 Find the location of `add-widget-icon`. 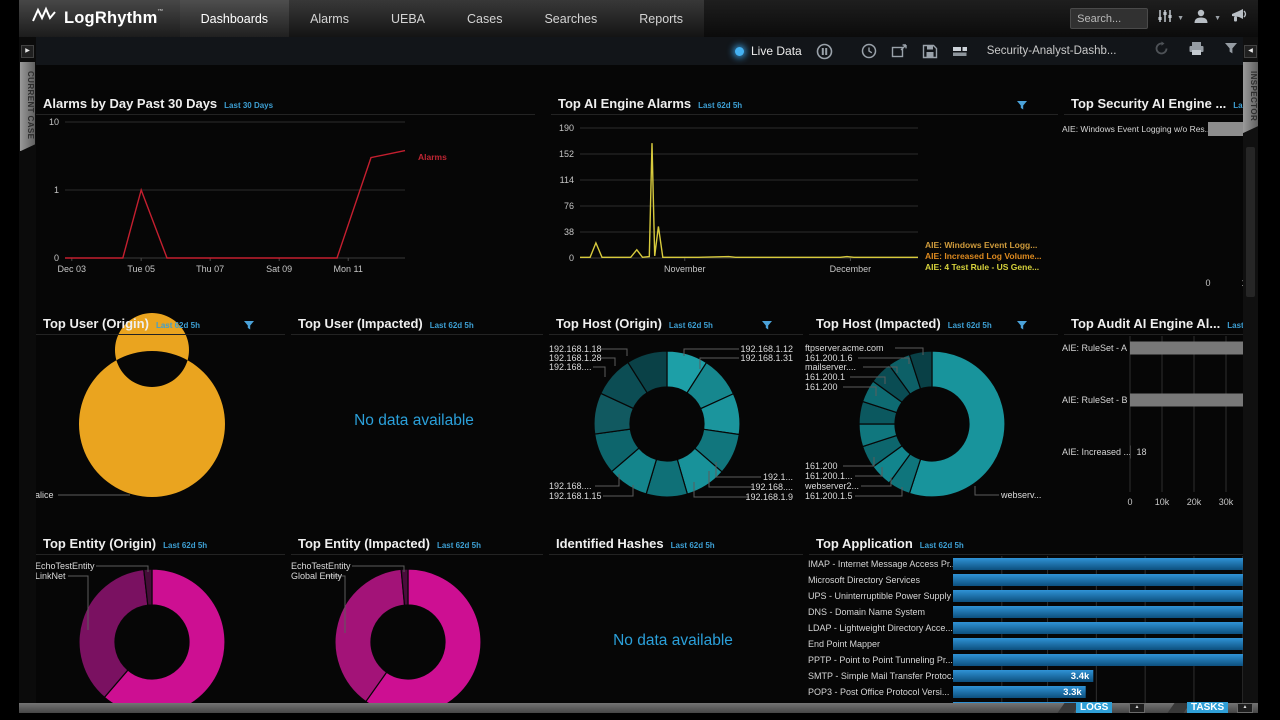

add-widget-icon is located at coordinates (899, 51).